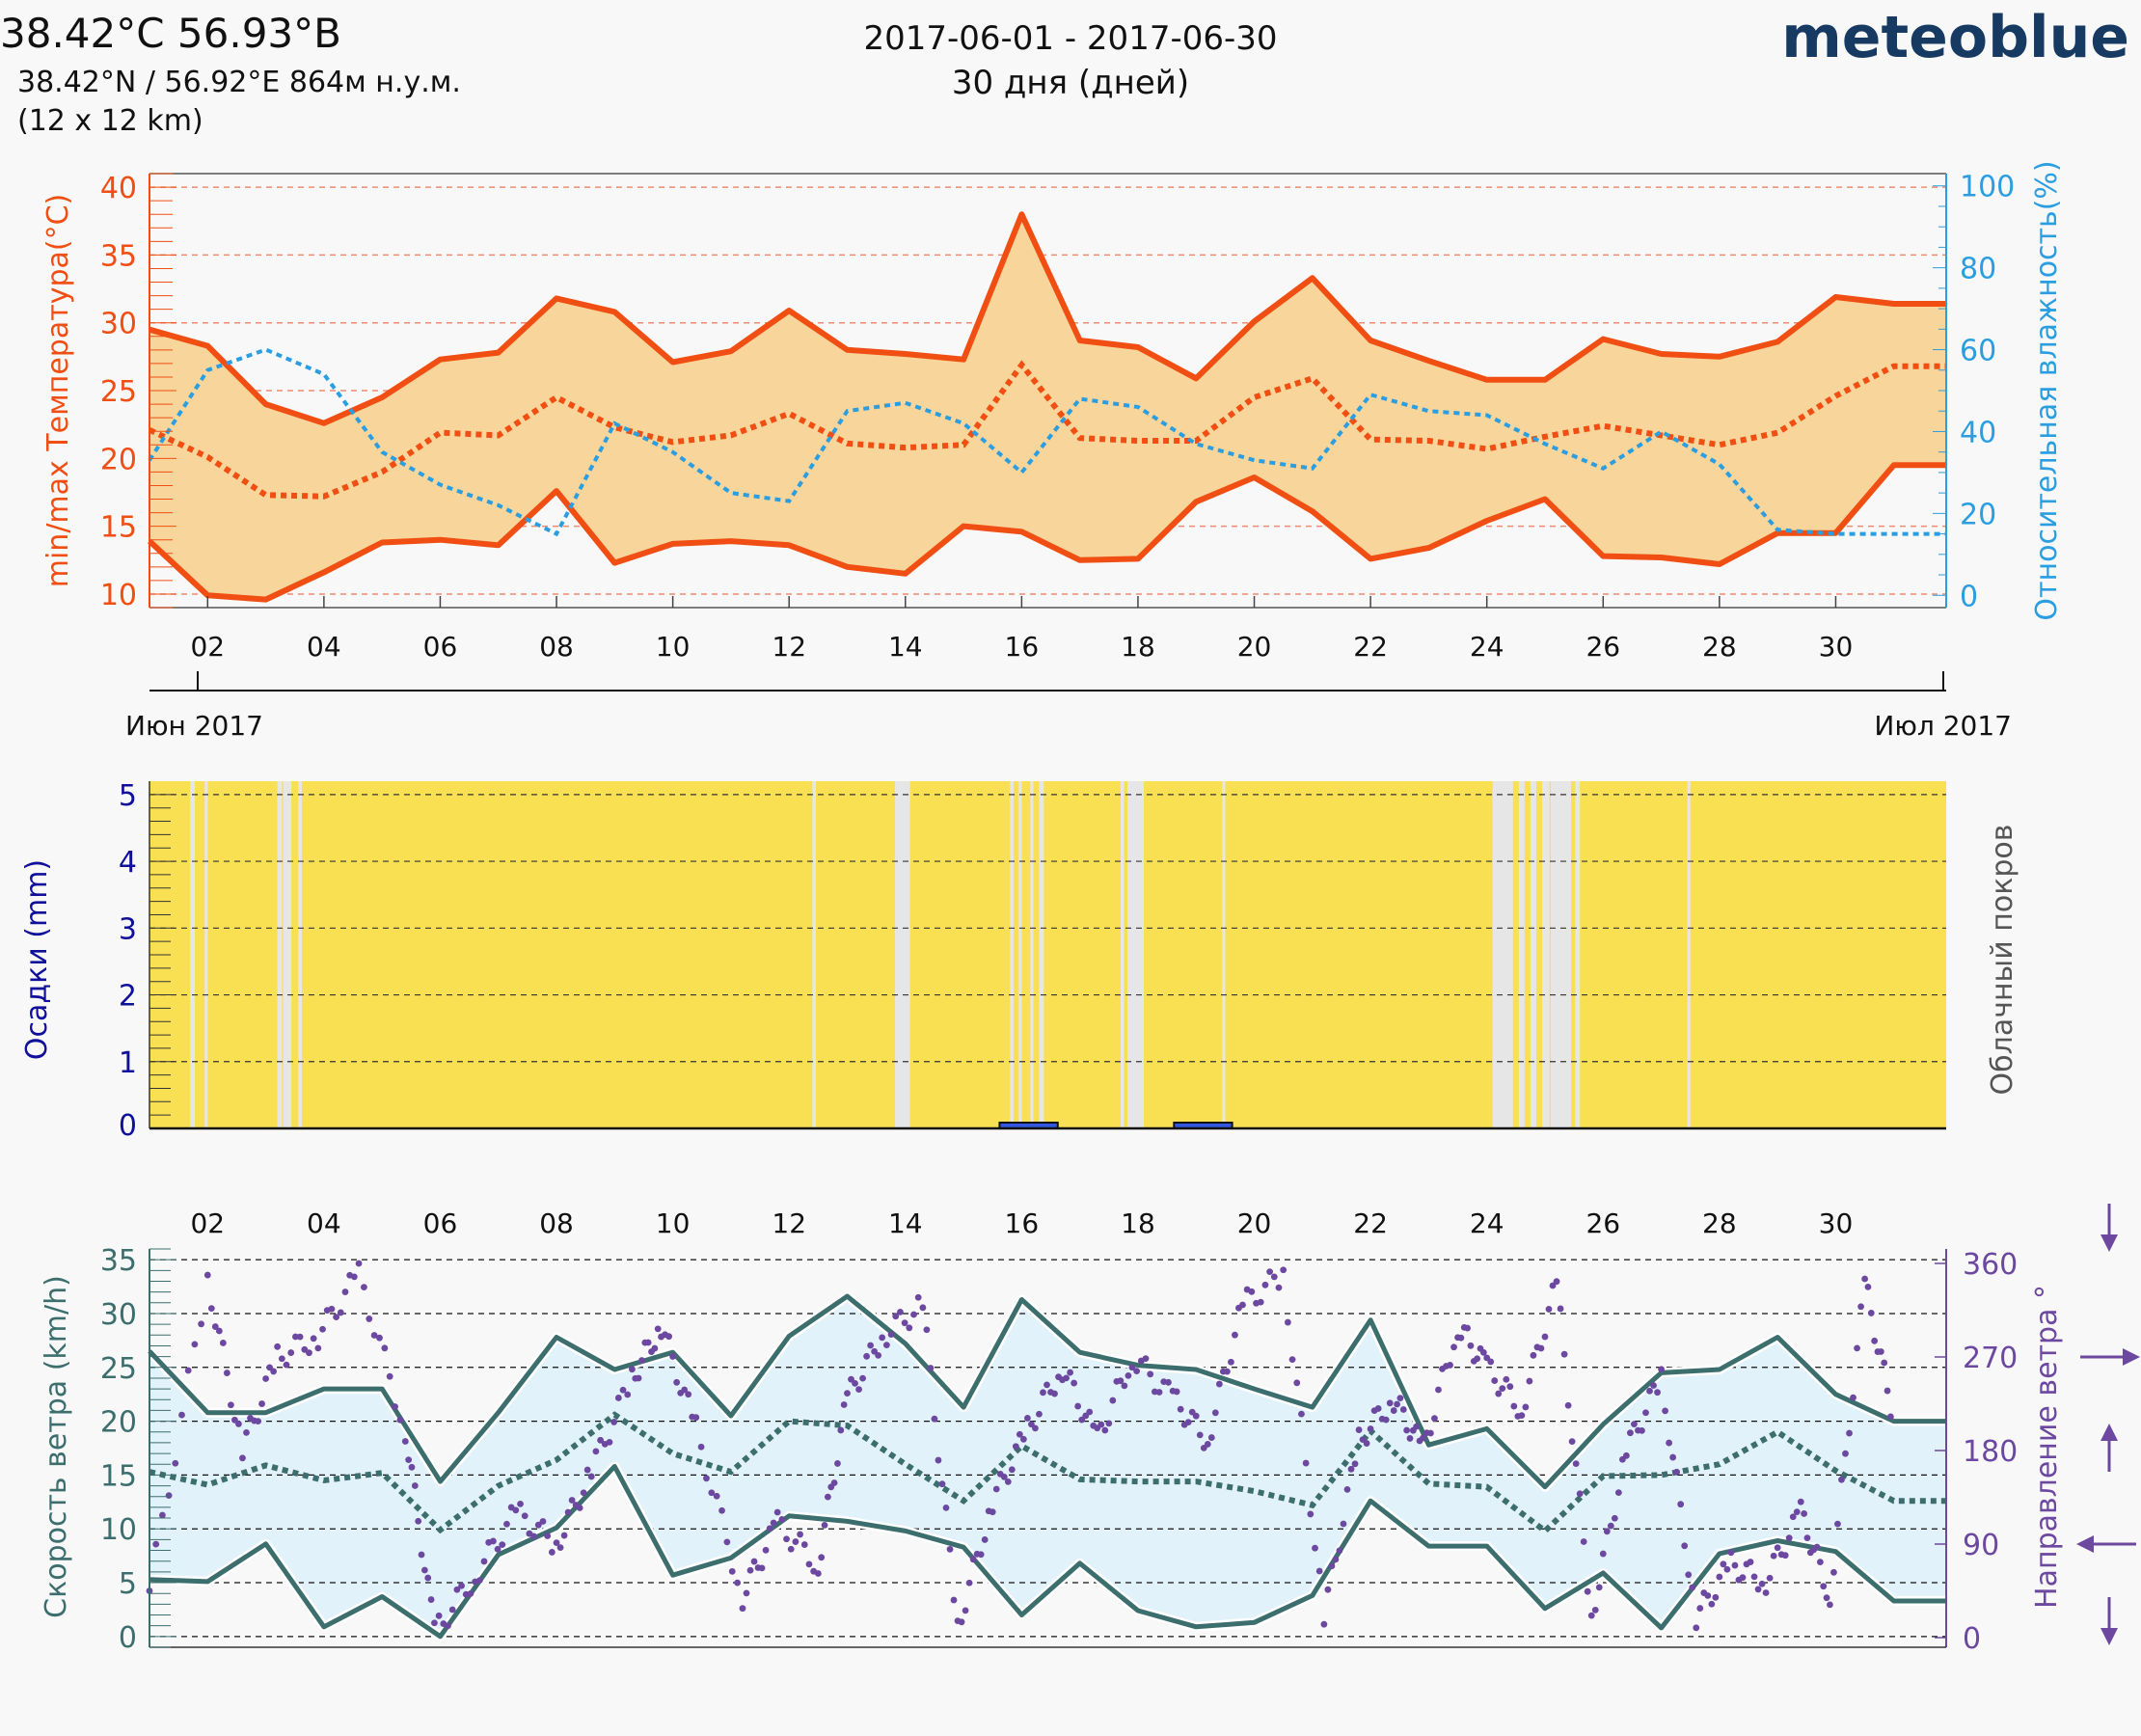 This screenshot has height=1736, width=2141. What do you see at coordinates (118, 1423) in the screenshot?
I see `wind-tick-label: 20` at bounding box center [118, 1423].